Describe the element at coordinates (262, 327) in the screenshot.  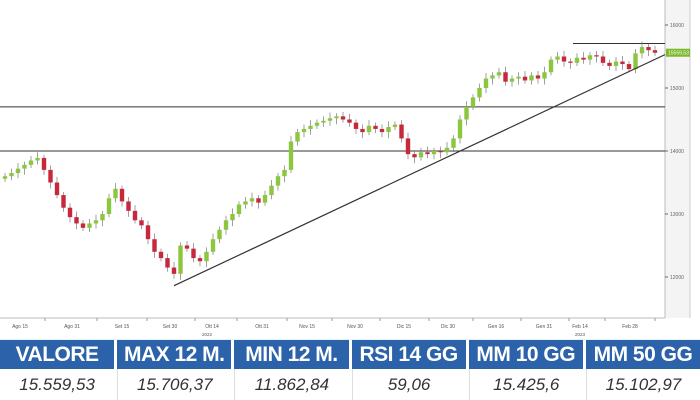
I see `x-tick-label: Ott 31` at that location.